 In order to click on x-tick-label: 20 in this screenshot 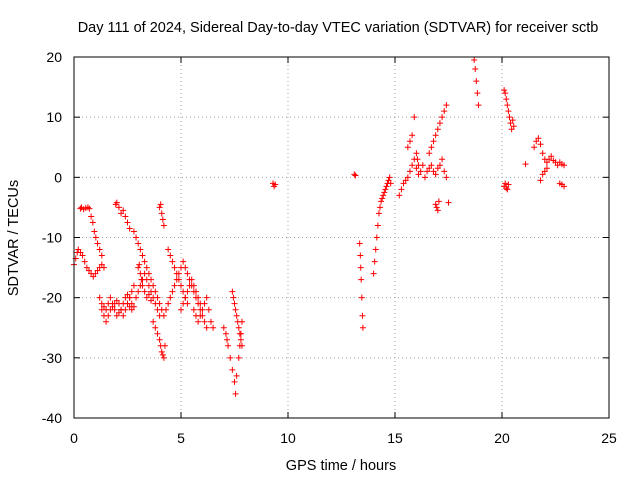, I will do `click(502, 438)`.